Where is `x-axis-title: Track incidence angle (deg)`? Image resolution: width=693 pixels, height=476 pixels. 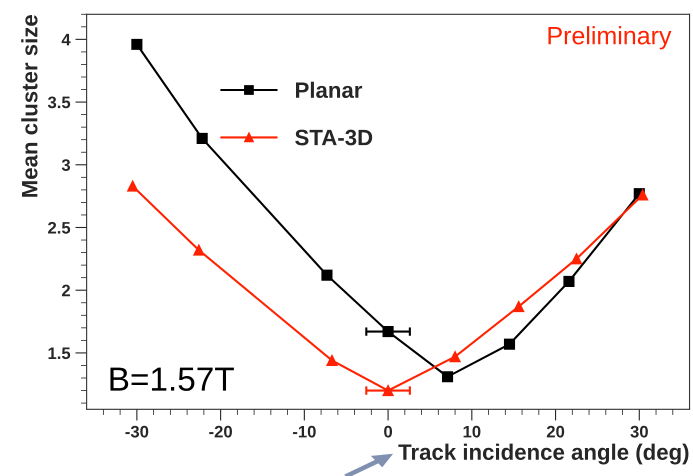 x-axis-title: Track incidence angle (deg) is located at coordinates (543, 454).